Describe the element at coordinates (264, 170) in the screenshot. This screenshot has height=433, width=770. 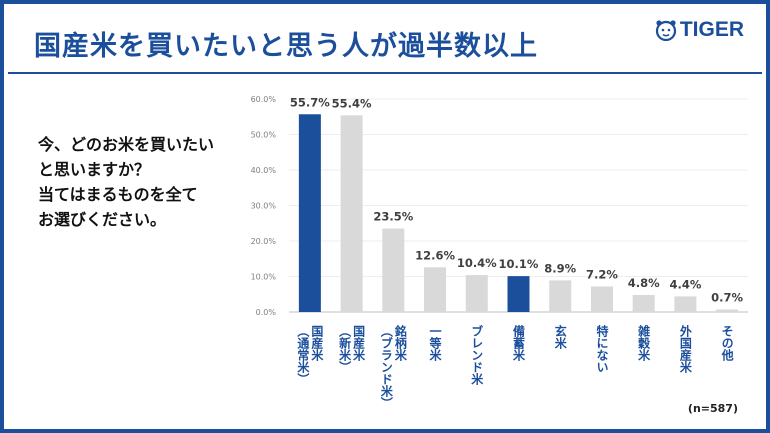
I see `y-tick-label: 40.0%` at that location.